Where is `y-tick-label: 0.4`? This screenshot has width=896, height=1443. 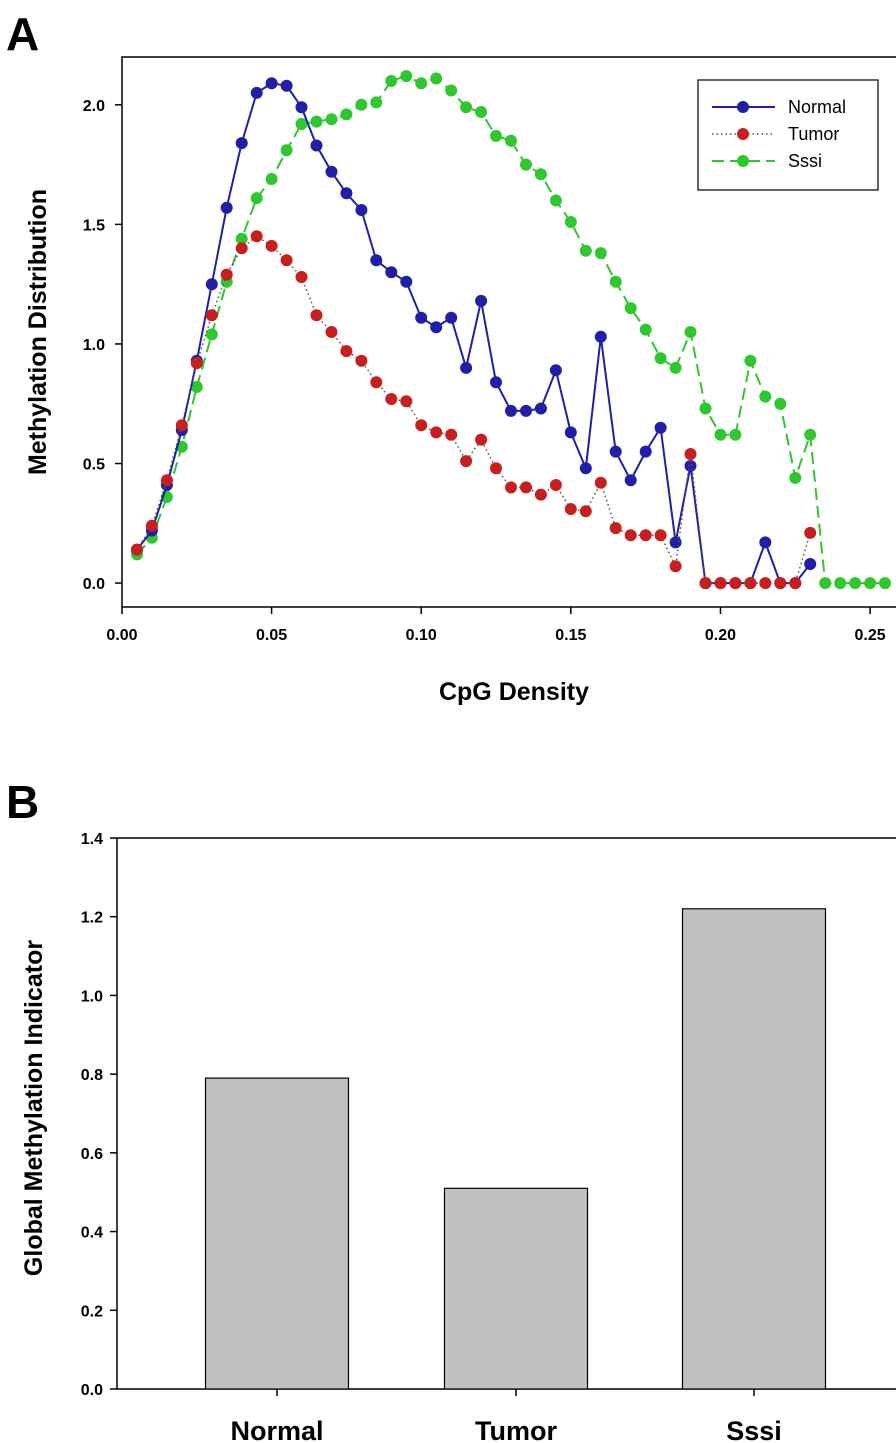
y-tick-label: 0.4 is located at coordinates (92, 1233).